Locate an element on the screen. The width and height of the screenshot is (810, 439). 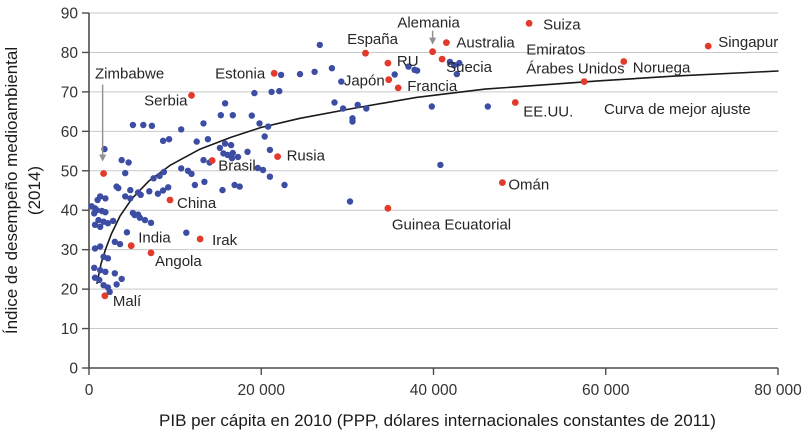
data-point-brasil is located at coordinates (212, 160).